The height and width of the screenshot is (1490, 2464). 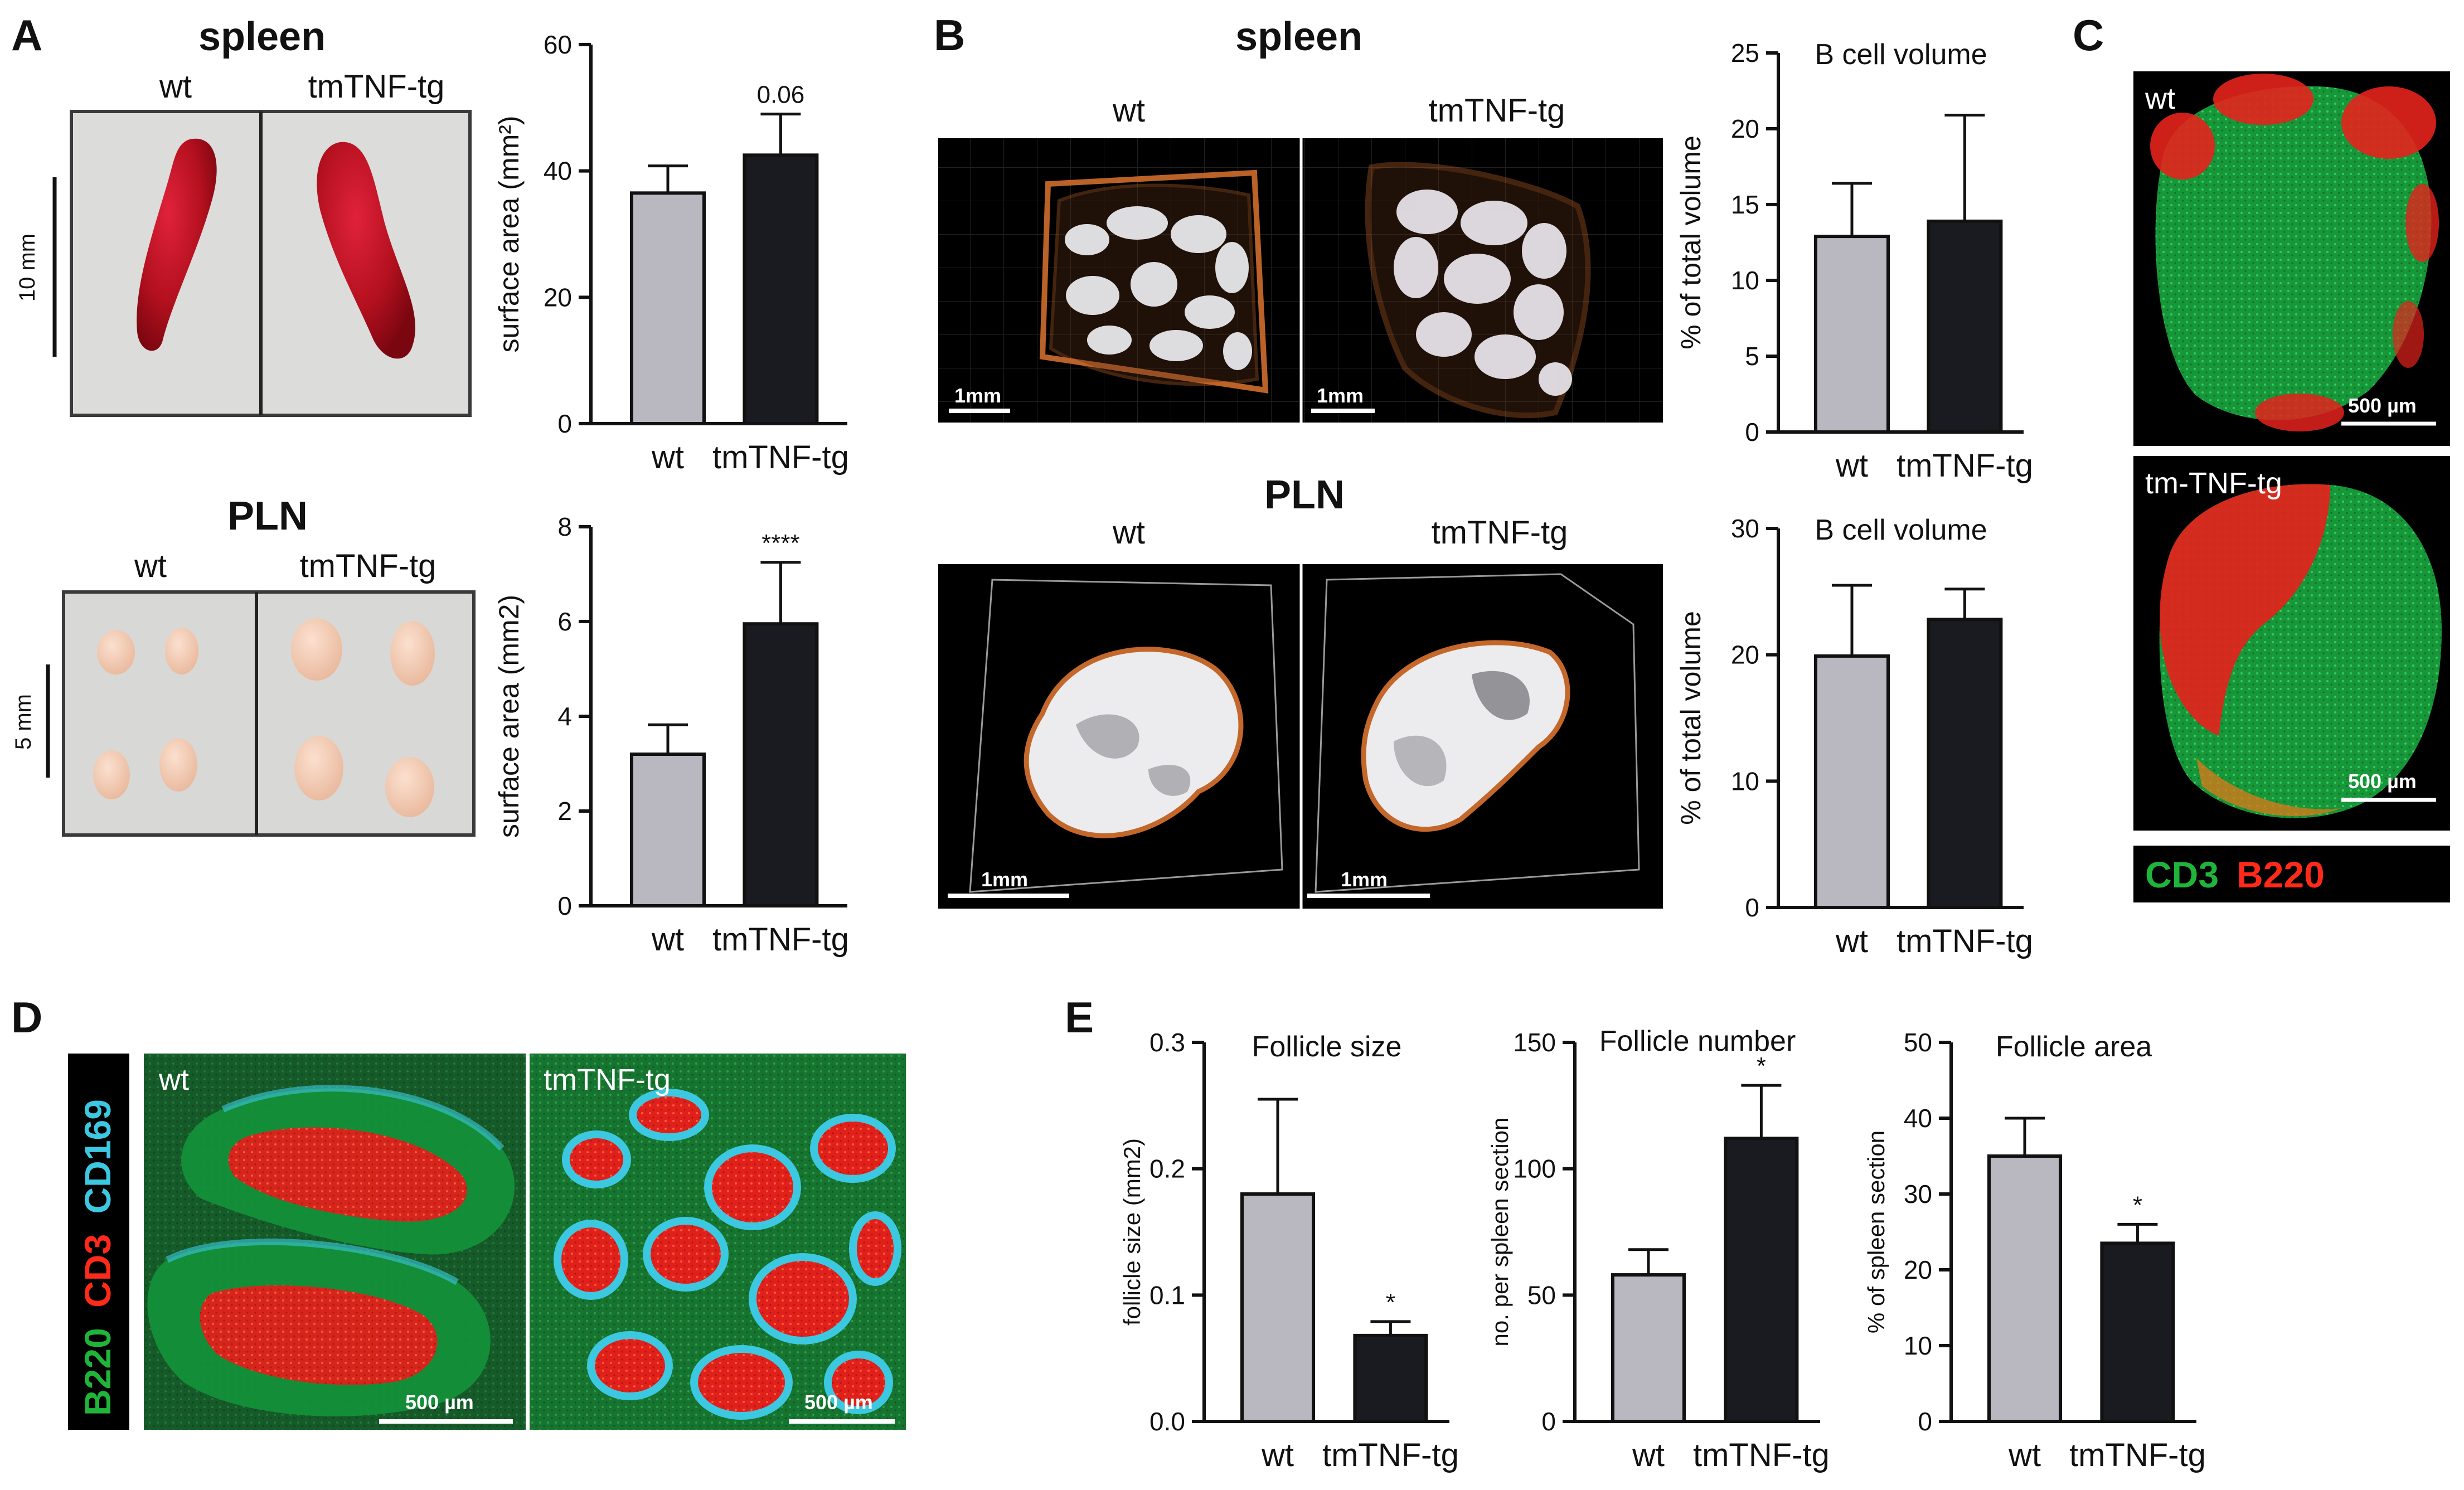 What do you see at coordinates (1918, 1118) in the screenshot?
I see `y-tick-label: 40` at bounding box center [1918, 1118].